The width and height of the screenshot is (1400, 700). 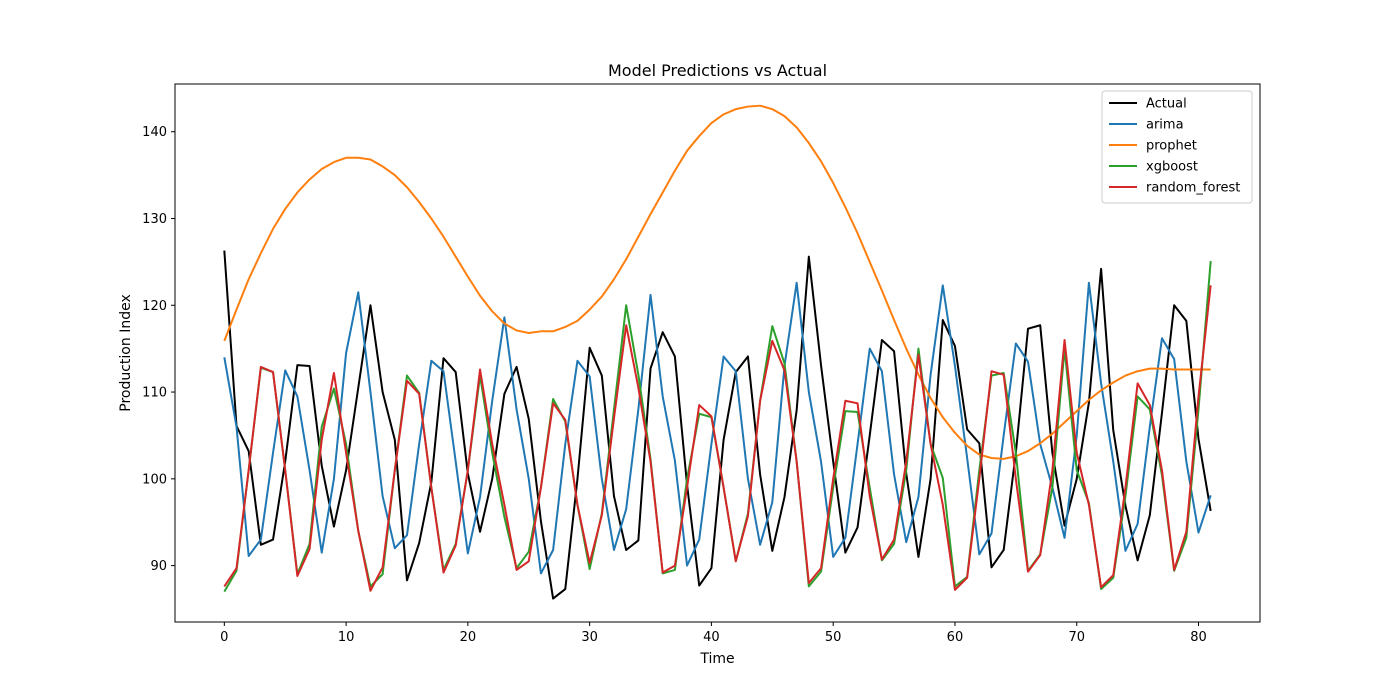 What do you see at coordinates (1193, 188) in the screenshot?
I see `legend-label: random_forest` at bounding box center [1193, 188].